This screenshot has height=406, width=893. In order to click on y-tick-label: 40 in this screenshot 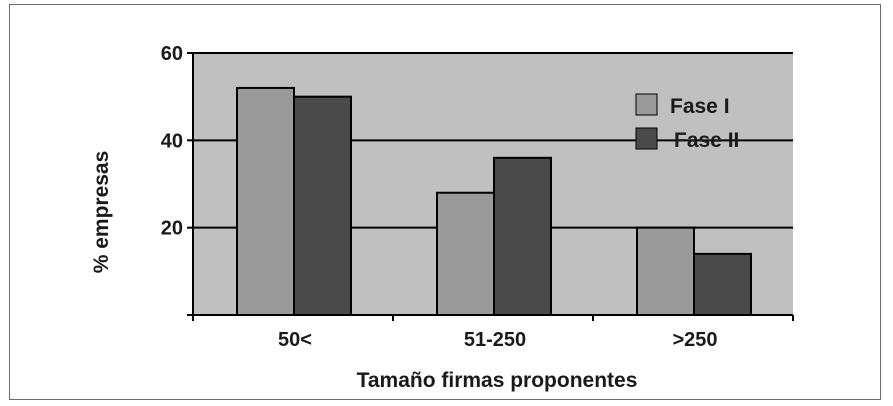, I will do `click(172, 141)`.